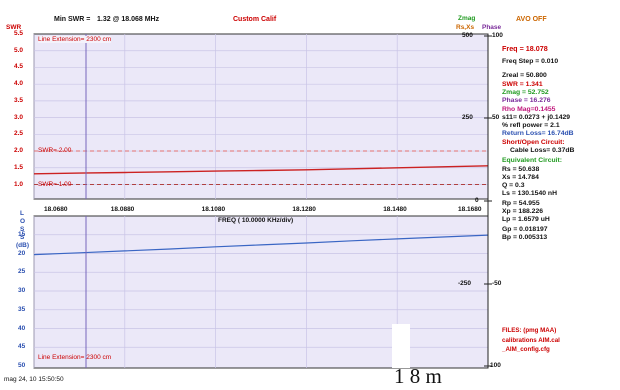 Image resolution: width=620 pixels, height=390 pixels. Describe the element at coordinates (497, 35) in the screenshot. I see `right-tick-100: 100` at that location.